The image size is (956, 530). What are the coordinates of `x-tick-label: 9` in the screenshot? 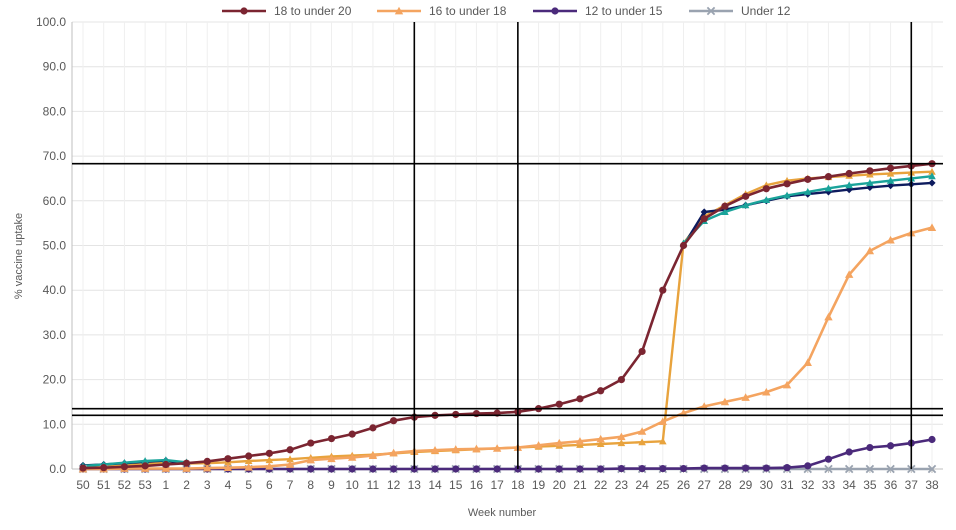 It's located at (331, 485).